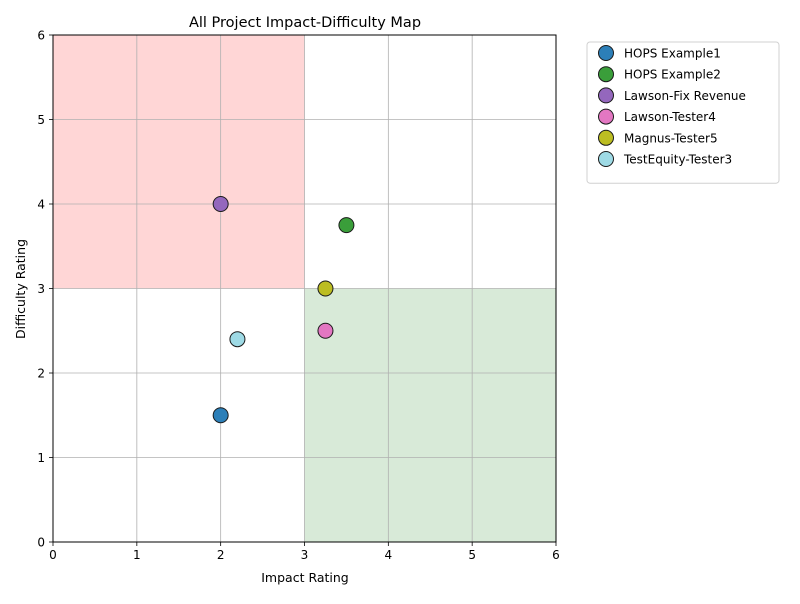  I want to click on y-axis-ticks: 0 1 2 3 4 5 6, so click(45, 289).